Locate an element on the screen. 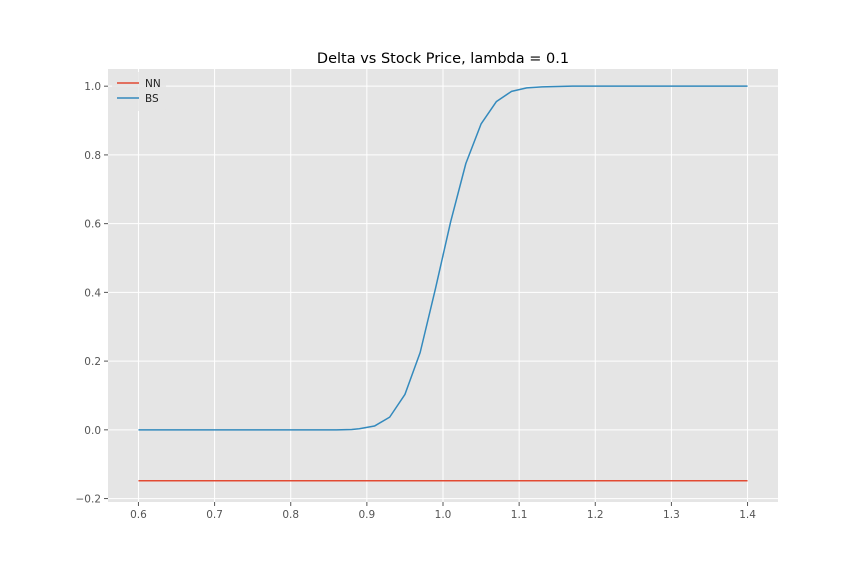  x-tick-label: 0.8 is located at coordinates (290, 515).